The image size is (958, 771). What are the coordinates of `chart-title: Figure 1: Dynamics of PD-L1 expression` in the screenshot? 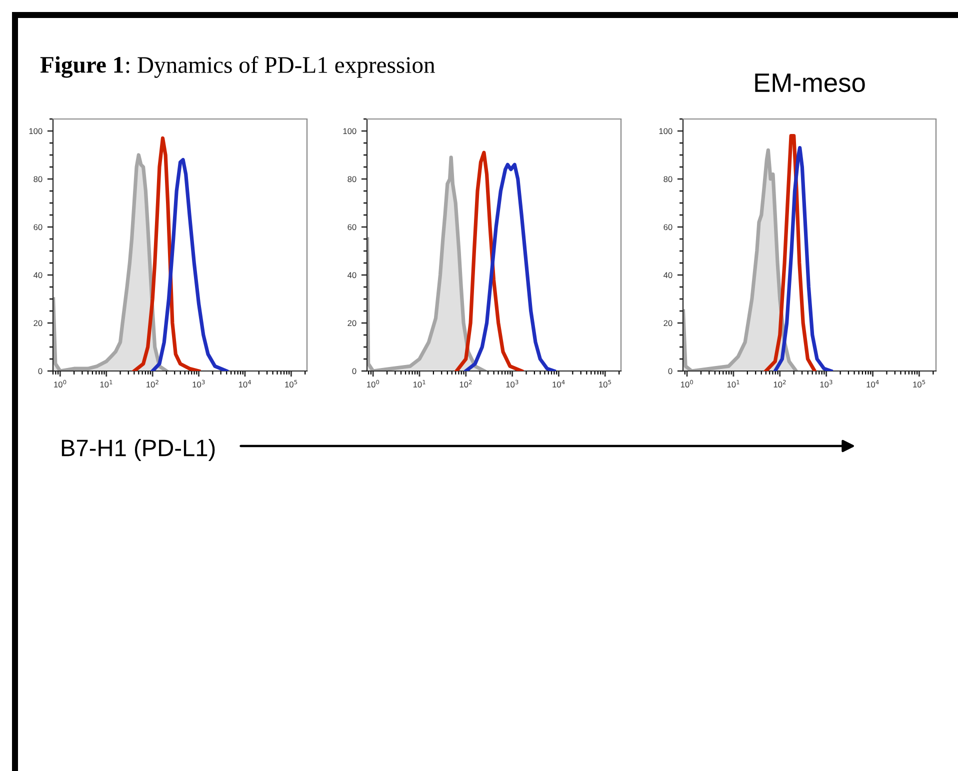 It's located at (237, 67).